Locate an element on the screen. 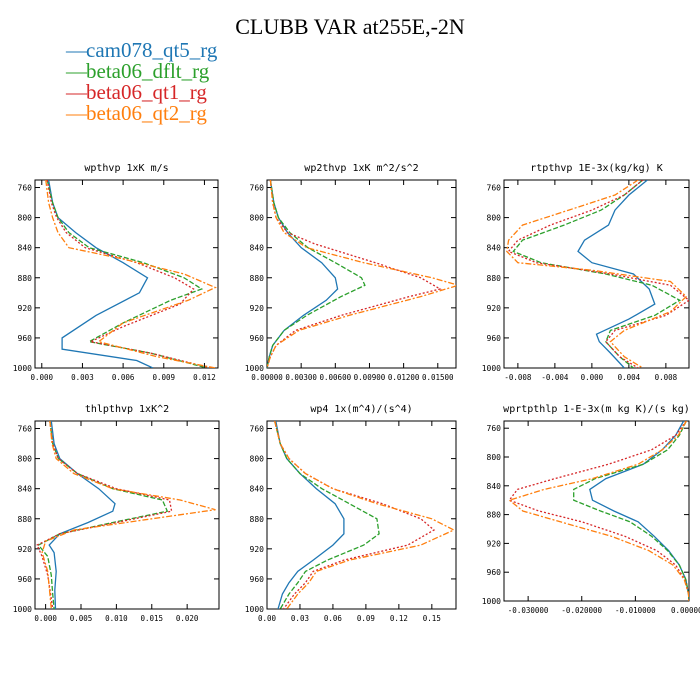  x-tick-label: 0.015 is located at coordinates (151, 618).